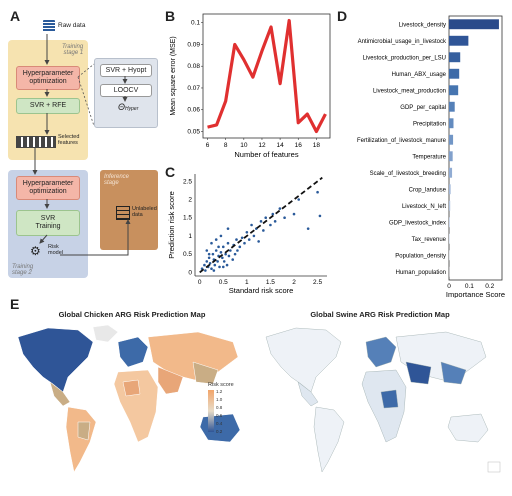 This screenshot has height=496, width=512. I want to click on chicken-map-title: Global Chicken ARG Risk Prediction Map, so click(132, 314).